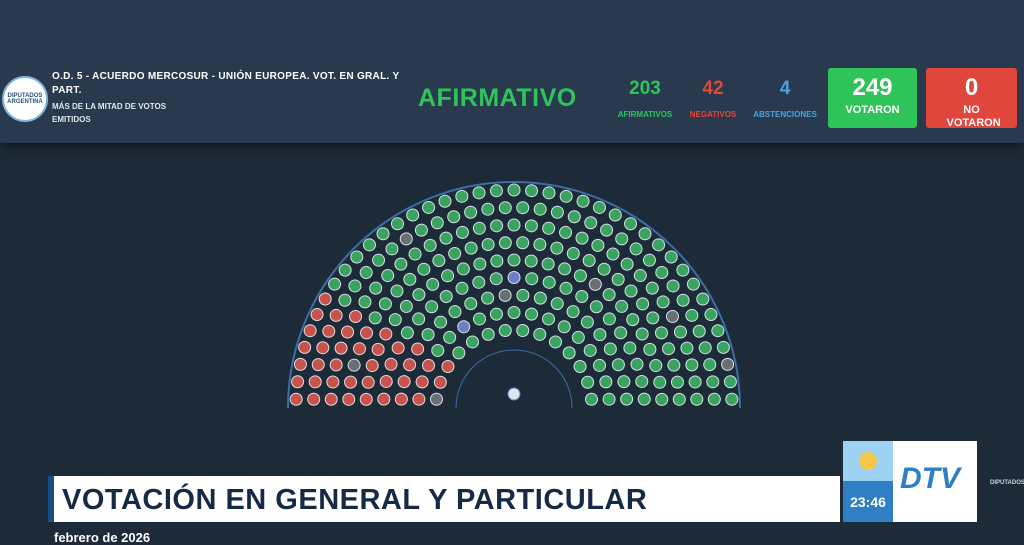 Image resolution: width=1024 pixels, height=545 pixels. I want to click on sun-disc, so click(868, 461).